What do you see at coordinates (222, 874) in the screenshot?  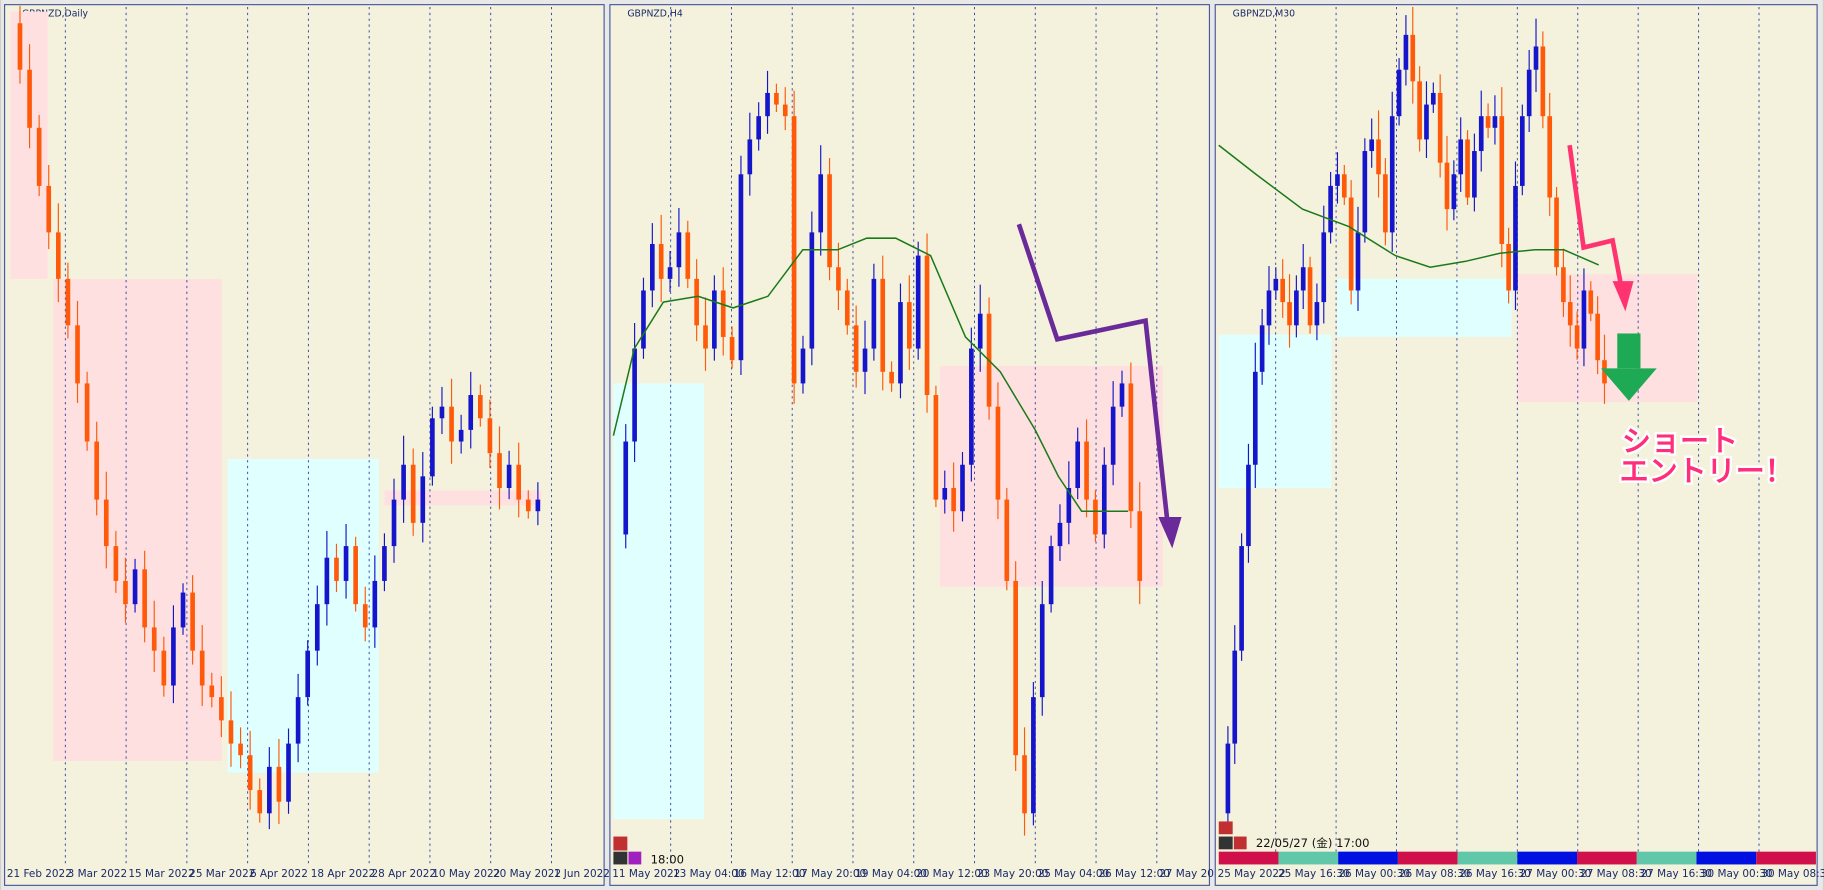 I see `x-axis-label: 25 Mar 2022` at bounding box center [222, 874].